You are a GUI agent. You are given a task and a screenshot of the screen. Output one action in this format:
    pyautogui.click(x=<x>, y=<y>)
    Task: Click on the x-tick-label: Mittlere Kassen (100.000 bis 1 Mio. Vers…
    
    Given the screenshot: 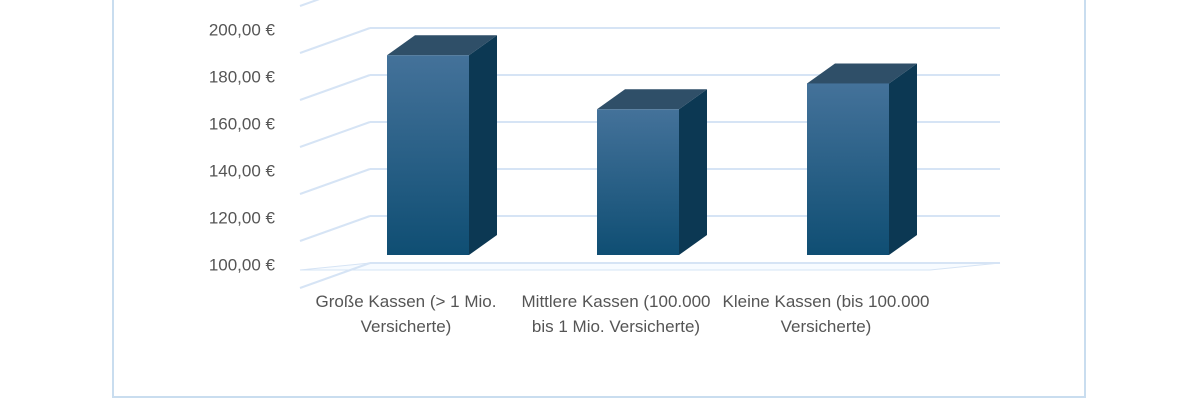 What is the action you would take?
    pyautogui.click(x=616, y=314)
    